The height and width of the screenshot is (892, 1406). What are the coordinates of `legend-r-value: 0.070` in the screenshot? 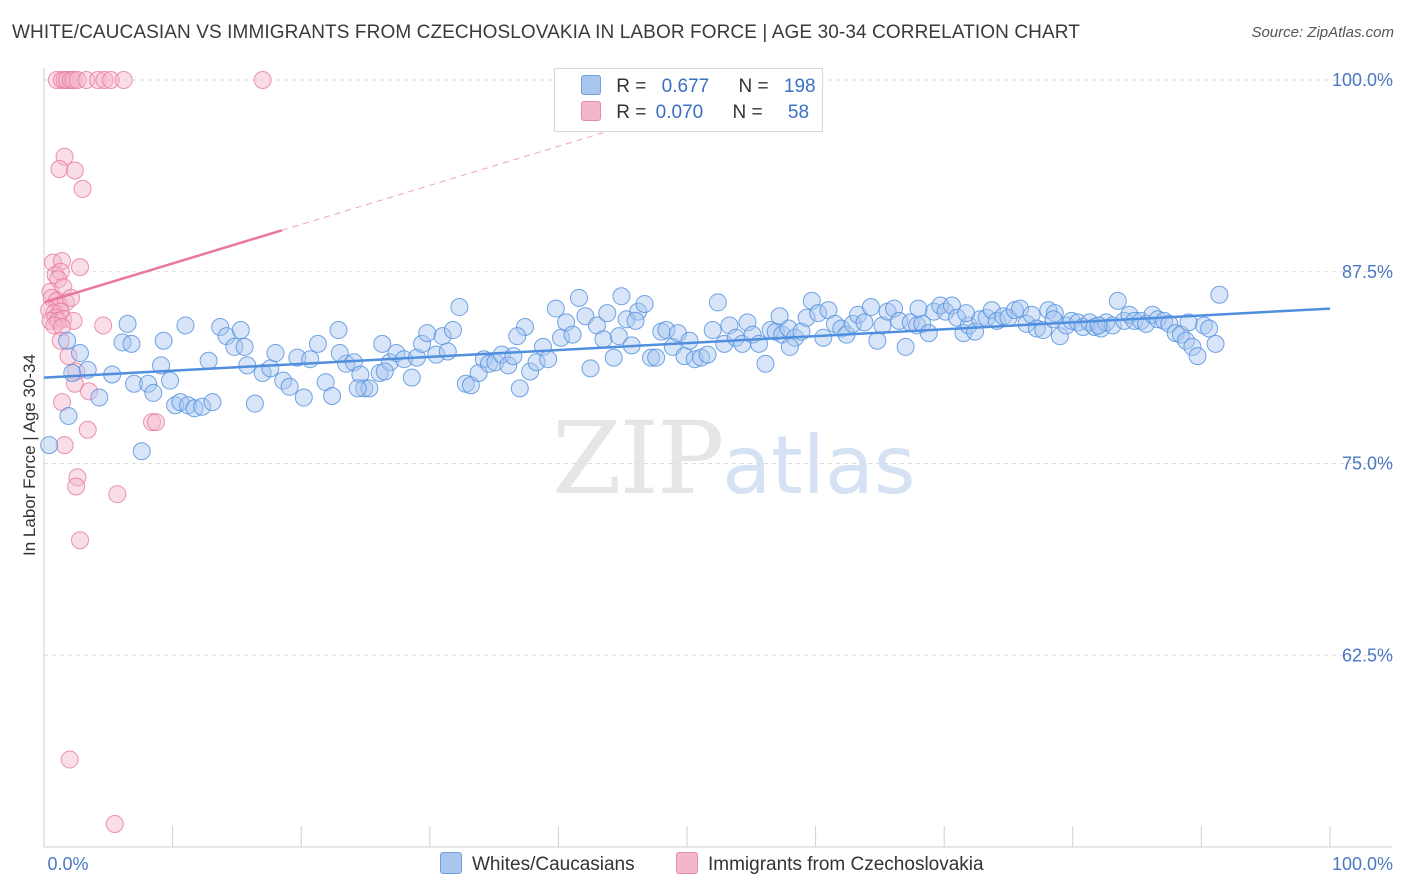 It's located at (679, 112).